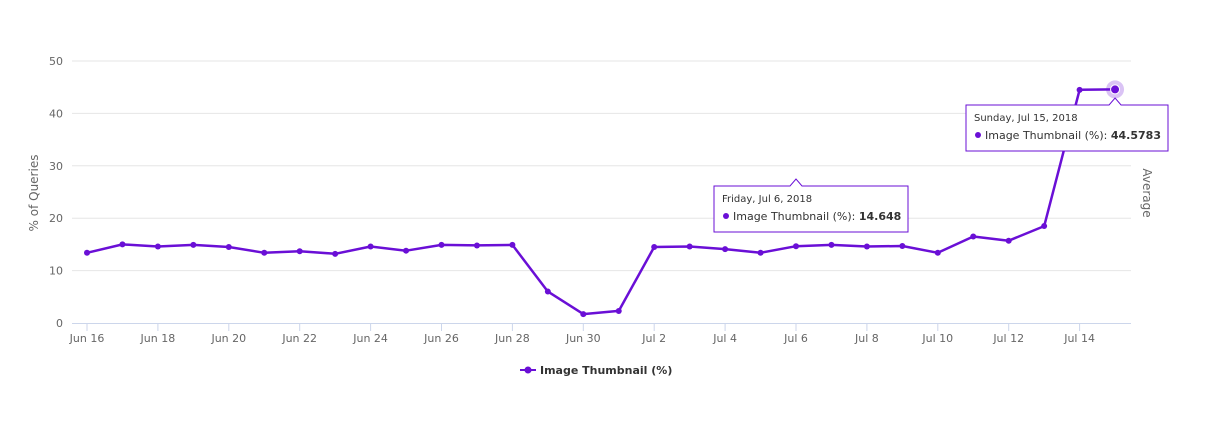 The width and height of the screenshot is (1210, 430). What do you see at coordinates (370, 338) in the screenshot?
I see `x-tick-label: Jun 24` at bounding box center [370, 338].